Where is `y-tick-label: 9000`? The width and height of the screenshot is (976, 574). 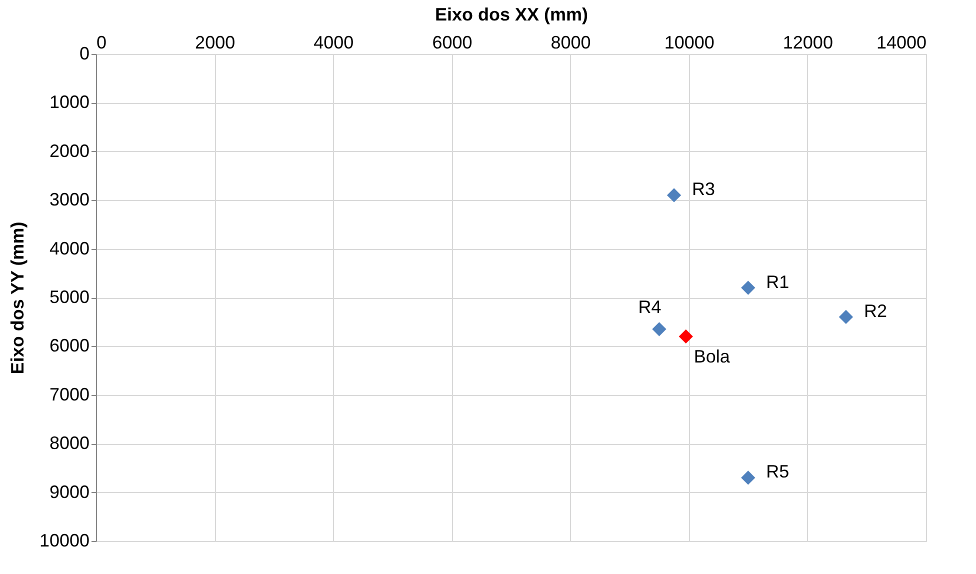 y-tick-label: 9000 is located at coordinates (69, 492).